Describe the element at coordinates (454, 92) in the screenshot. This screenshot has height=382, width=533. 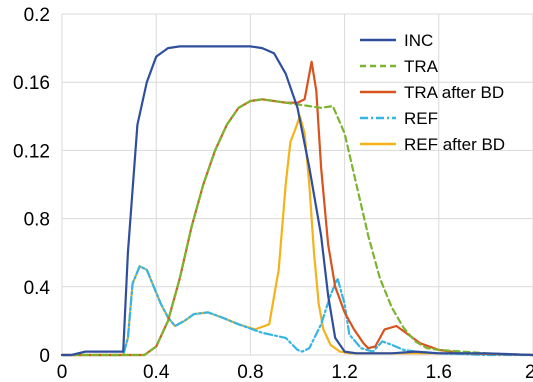
I see `legend-label: TRA after BD` at that location.